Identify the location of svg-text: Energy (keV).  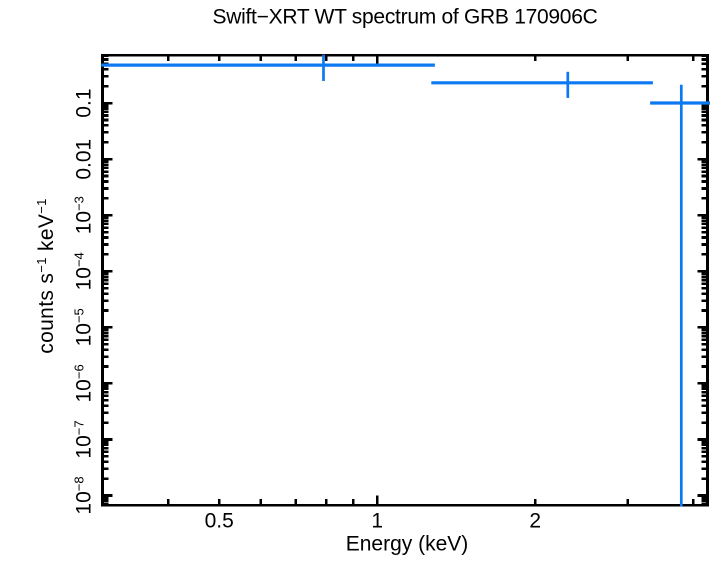
(407, 544).